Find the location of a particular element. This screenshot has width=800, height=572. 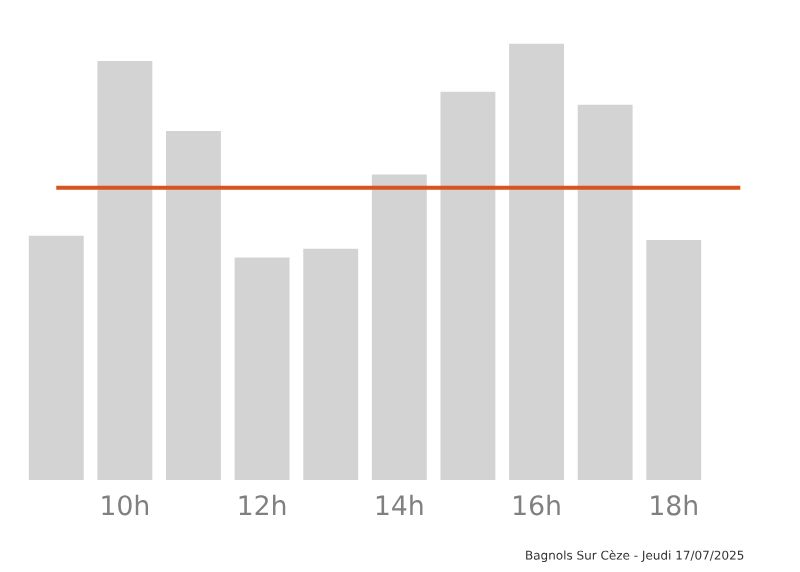

x-tick-label: 18h is located at coordinates (674, 505).